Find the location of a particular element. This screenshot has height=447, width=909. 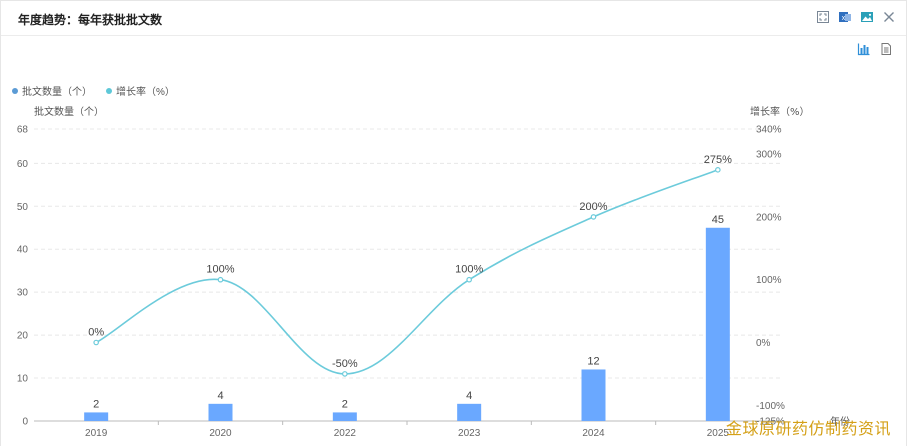

image-export-icon is located at coordinates (867, 17).